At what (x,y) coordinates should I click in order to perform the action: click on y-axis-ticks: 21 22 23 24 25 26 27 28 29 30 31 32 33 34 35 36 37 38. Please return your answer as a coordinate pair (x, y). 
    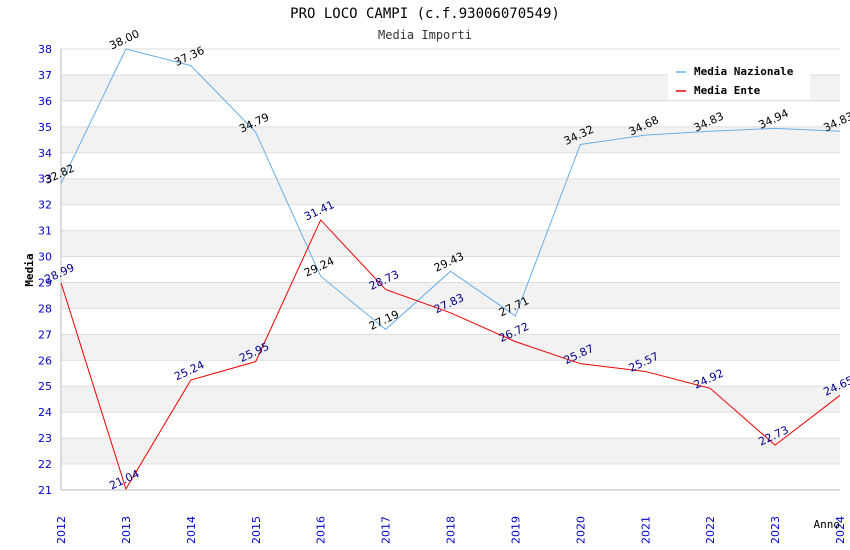
    Looking at the image, I should click on (45, 270).